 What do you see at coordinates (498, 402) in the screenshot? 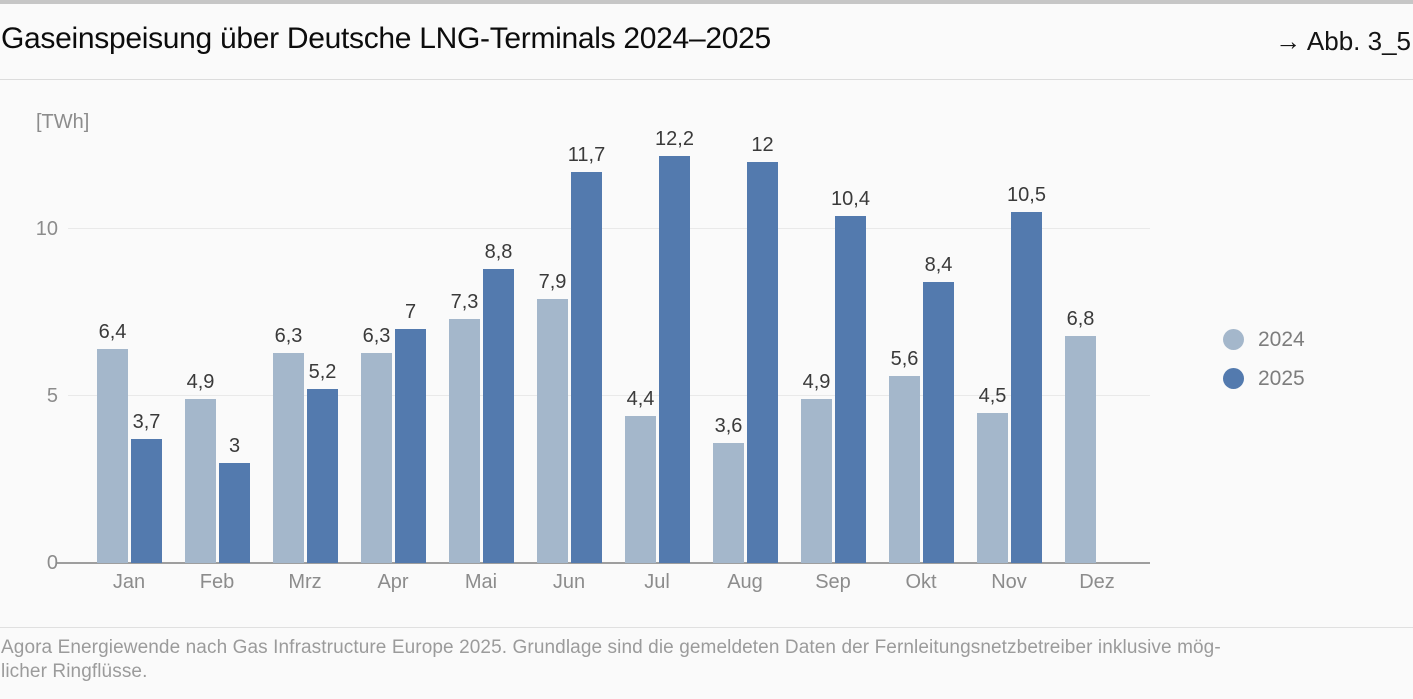
I see `bar-2025-mai: 8,8` at bounding box center [498, 402].